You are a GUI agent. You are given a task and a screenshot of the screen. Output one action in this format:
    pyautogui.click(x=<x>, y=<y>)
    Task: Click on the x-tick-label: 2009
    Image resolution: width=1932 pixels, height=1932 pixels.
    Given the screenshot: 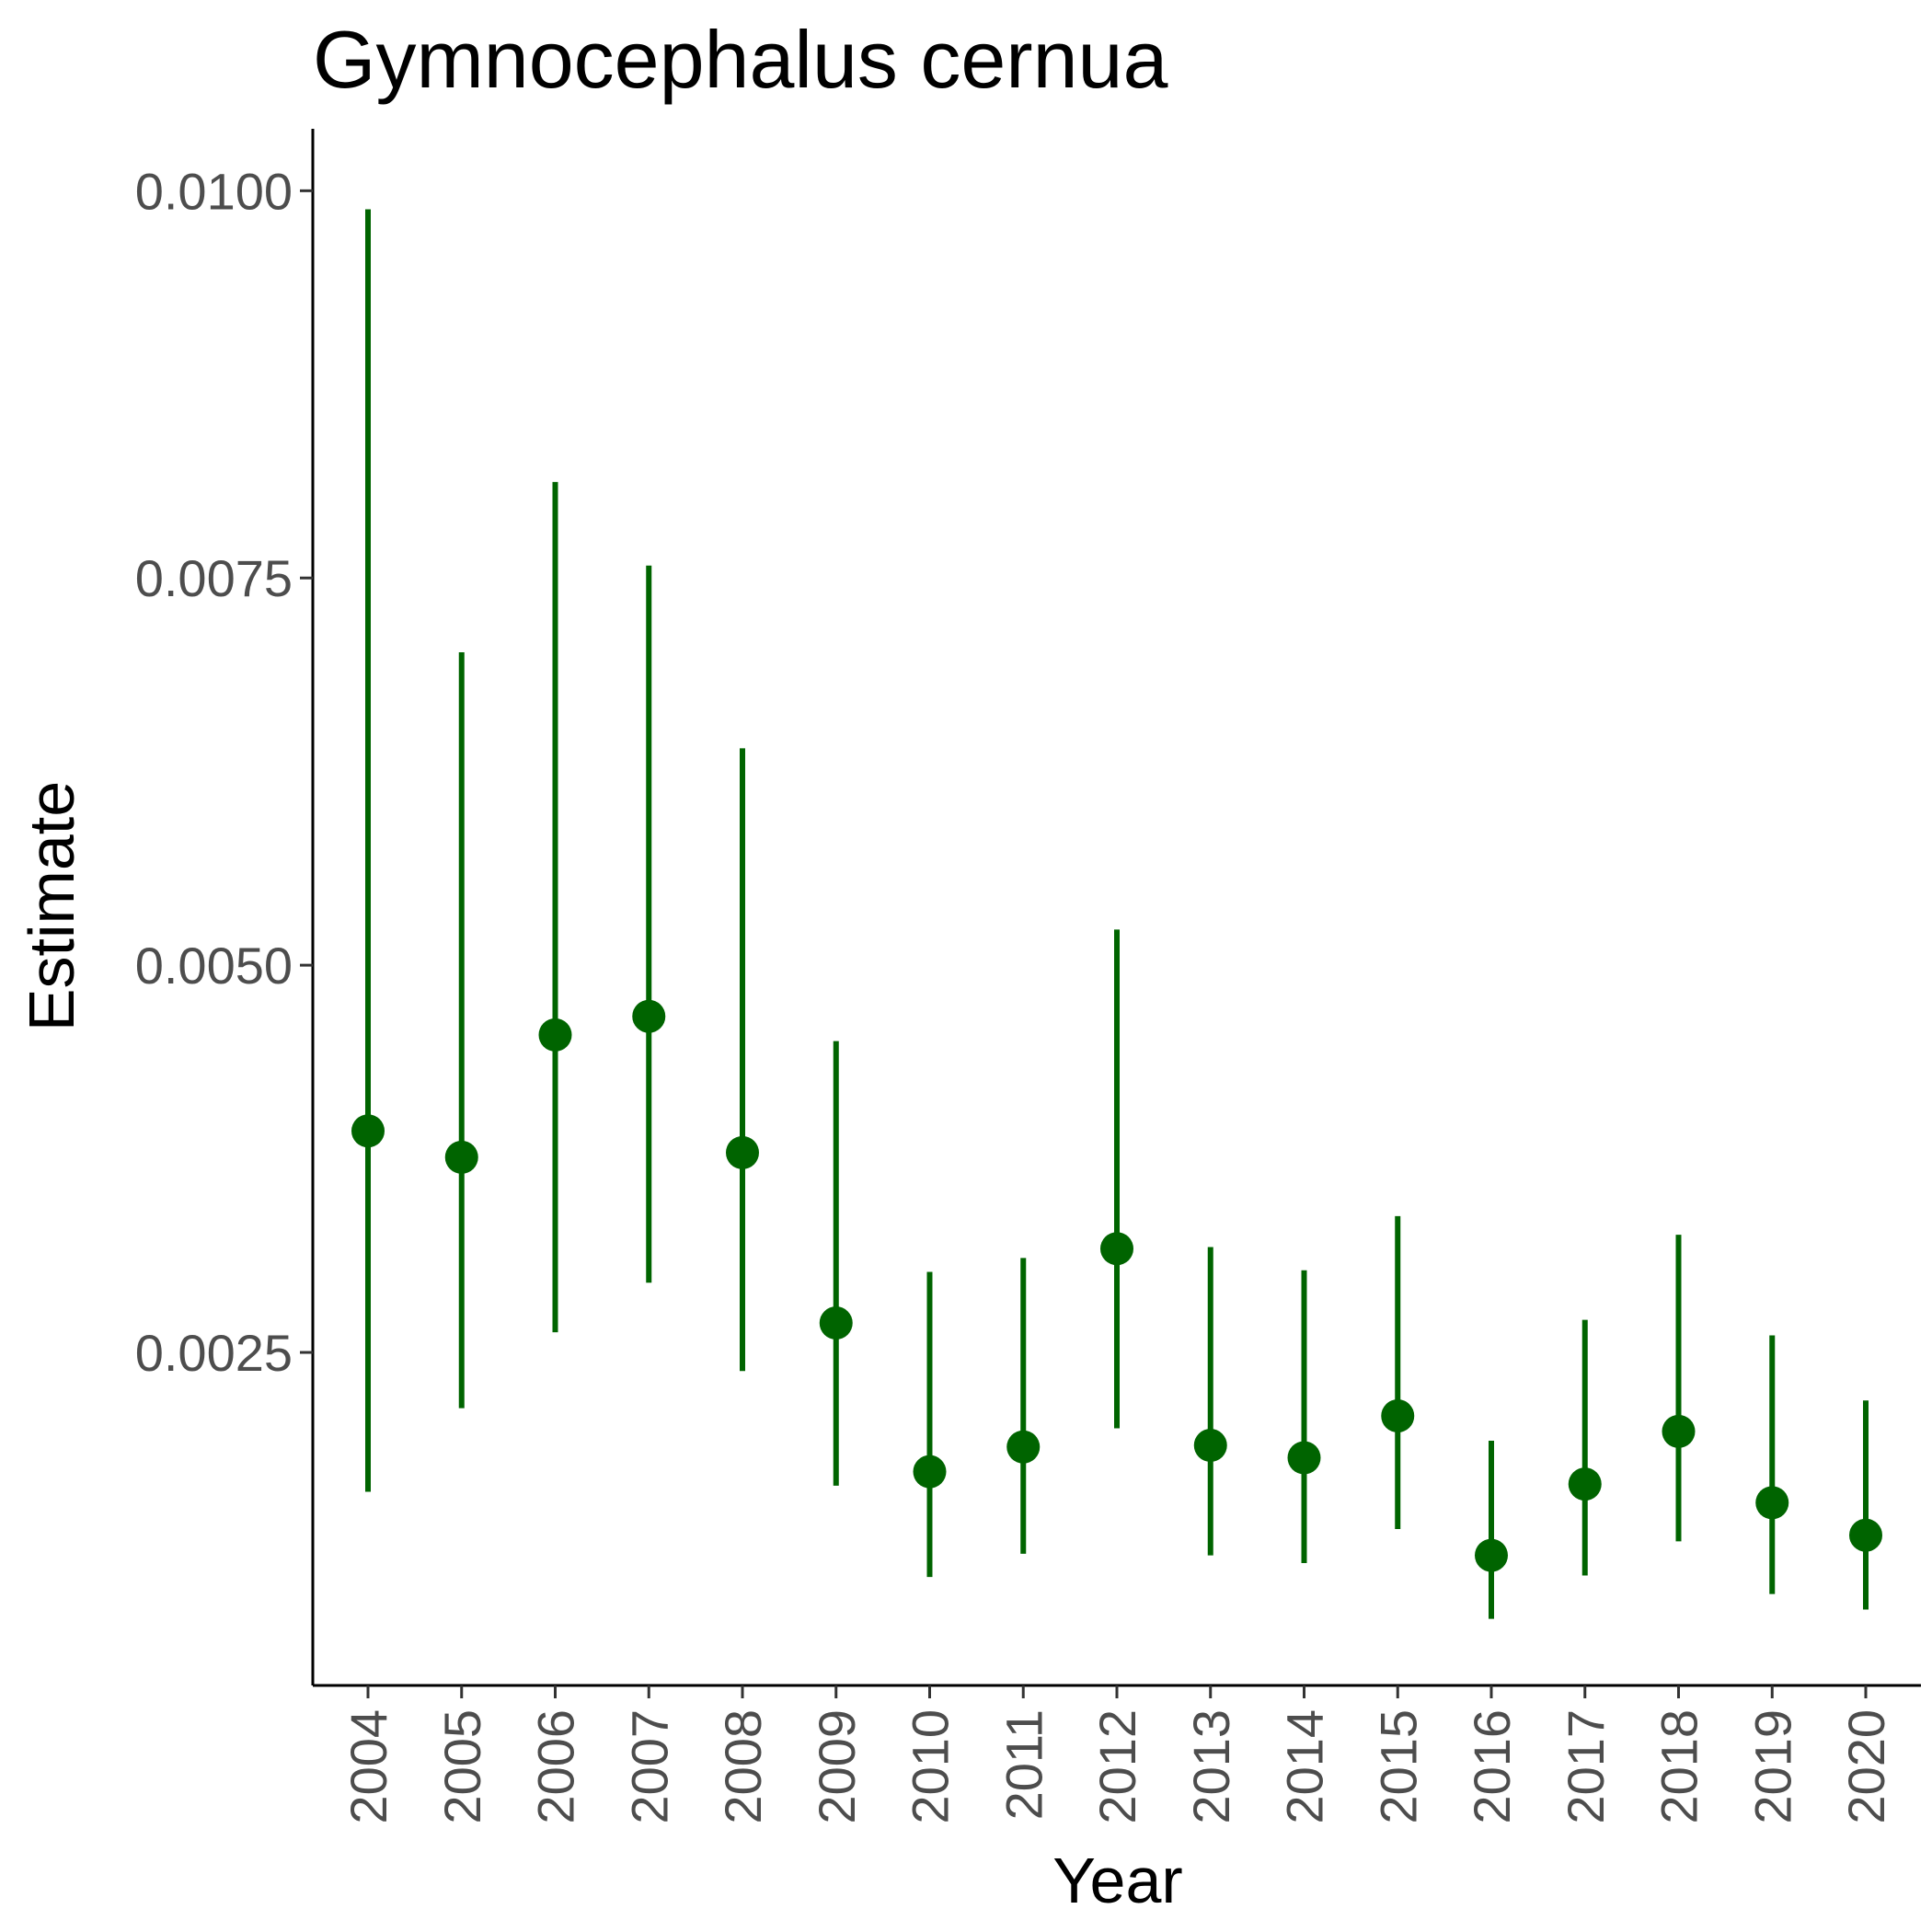 What is the action you would take?
    pyautogui.click(x=837, y=1766)
    